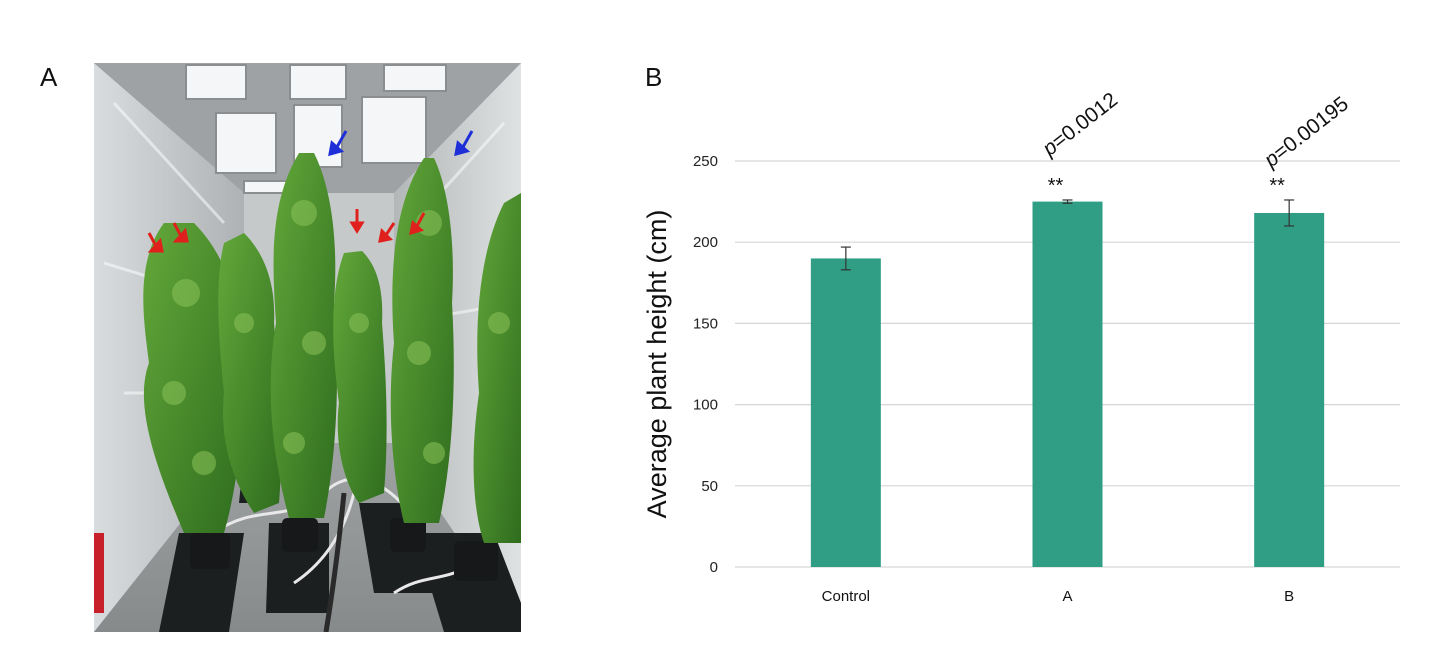  Describe the element at coordinates (1067, 384) in the screenshot. I see `bar-a` at that location.